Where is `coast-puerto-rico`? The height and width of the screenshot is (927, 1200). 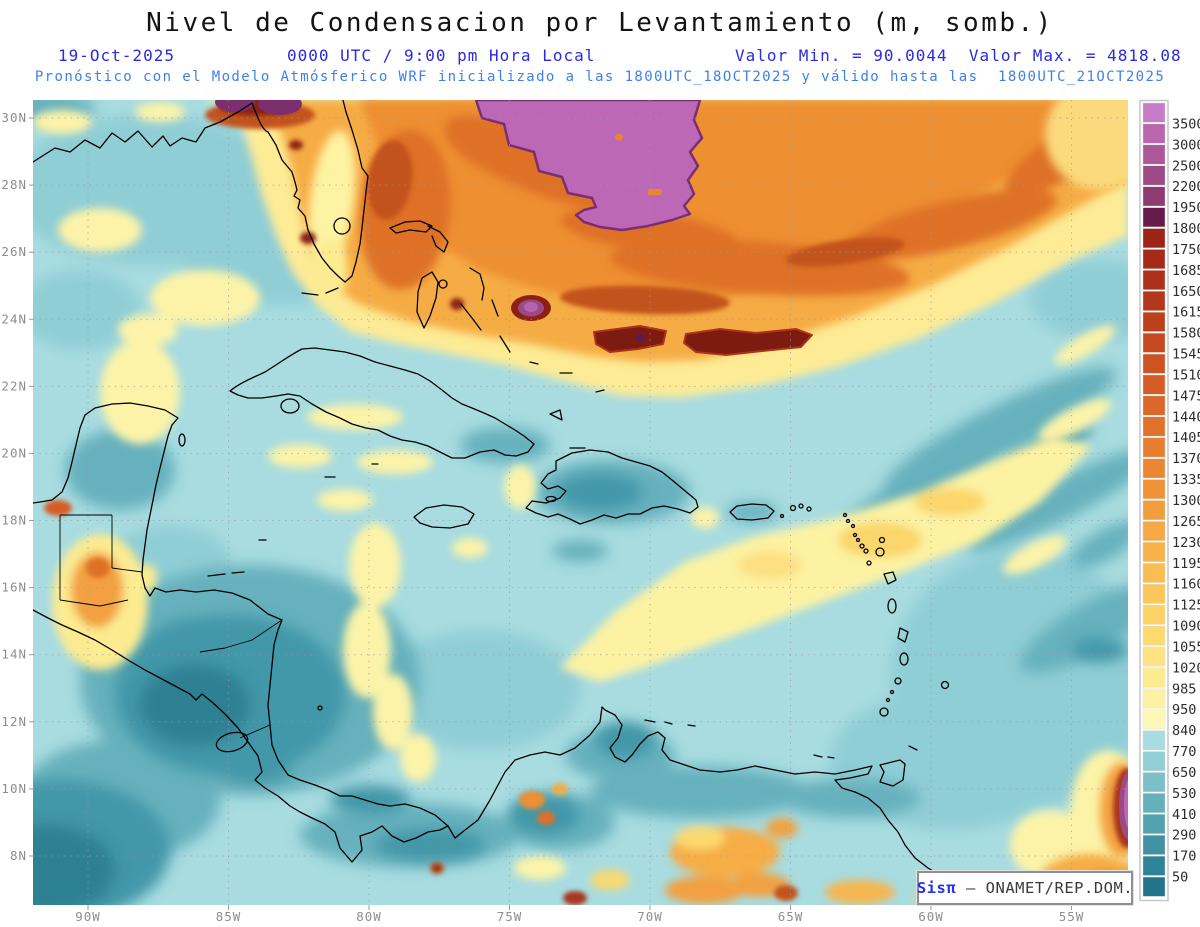 coast-puerto-rico is located at coordinates (752, 512).